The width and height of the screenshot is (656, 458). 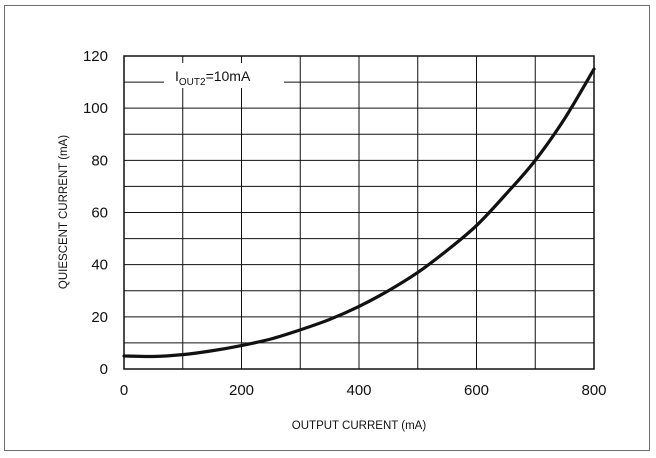 I want to click on x-tick-labels: 0 200 400 600 800, so click(x=363, y=390).